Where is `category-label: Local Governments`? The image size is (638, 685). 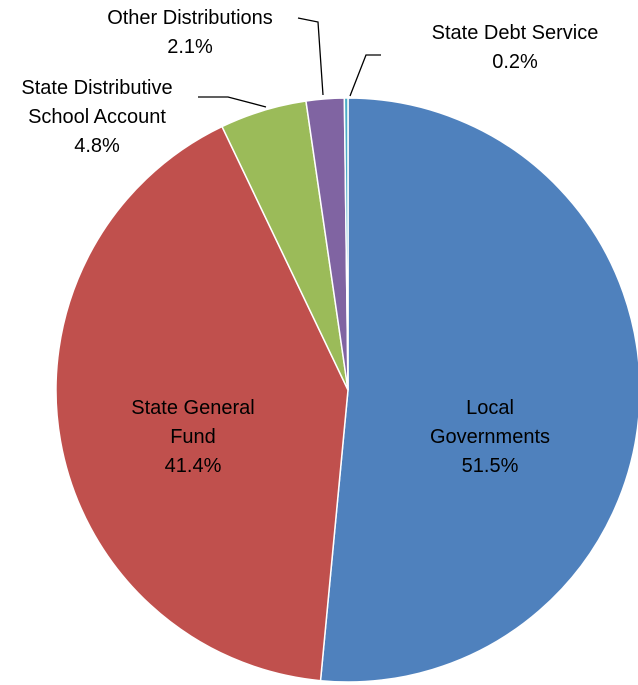 category-label: Local Governments is located at coordinates (490, 422).